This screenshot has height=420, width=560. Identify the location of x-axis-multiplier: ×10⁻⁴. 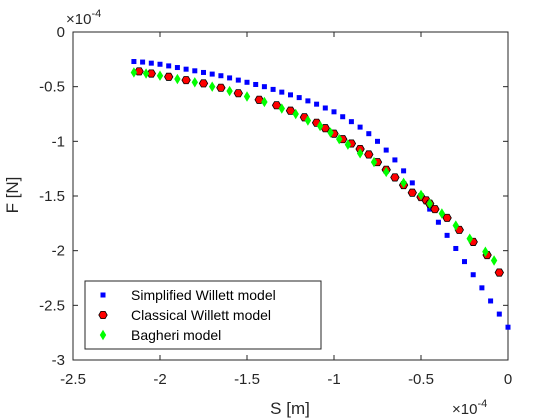
(469, 408).